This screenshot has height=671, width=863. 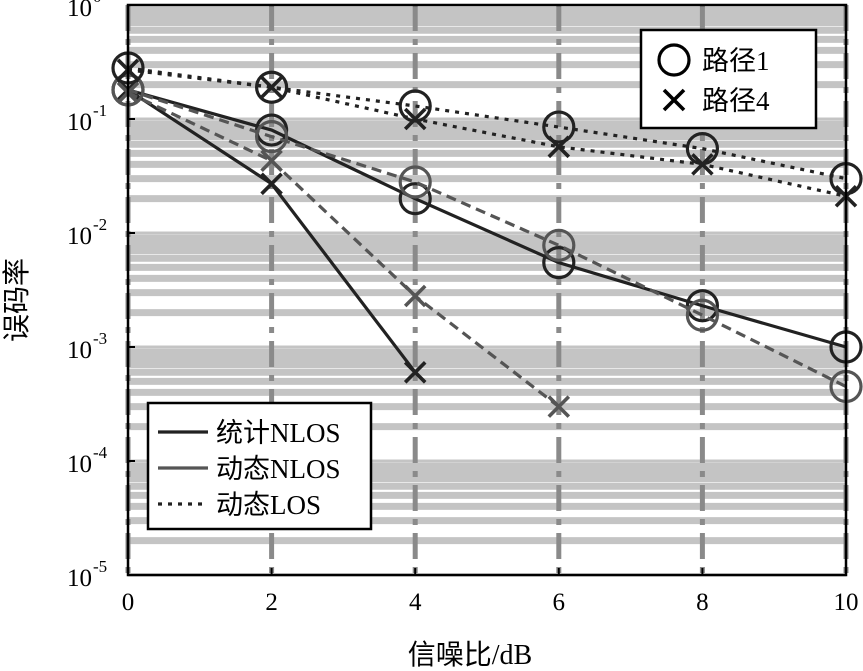 What do you see at coordinates (278, 433) in the screenshot?
I see `style-legend-label: 统计NLOS` at bounding box center [278, 433].